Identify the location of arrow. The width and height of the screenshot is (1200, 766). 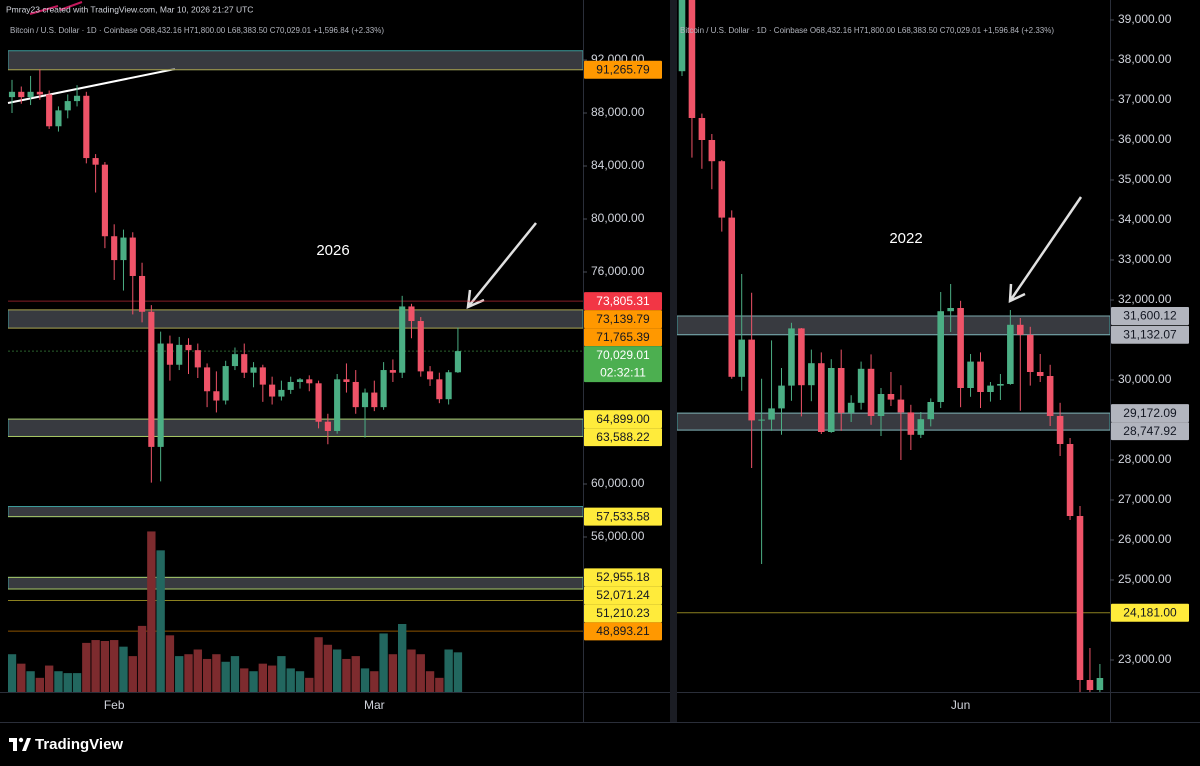
(1045, 250).